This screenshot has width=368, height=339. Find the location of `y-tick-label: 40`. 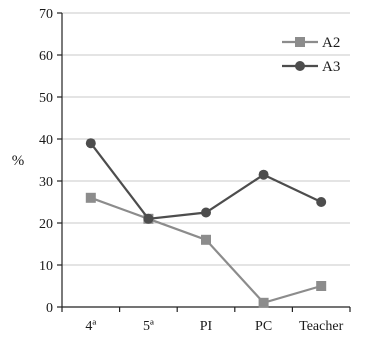

y-tick-label: 40 is located at coordinates (46, 140).